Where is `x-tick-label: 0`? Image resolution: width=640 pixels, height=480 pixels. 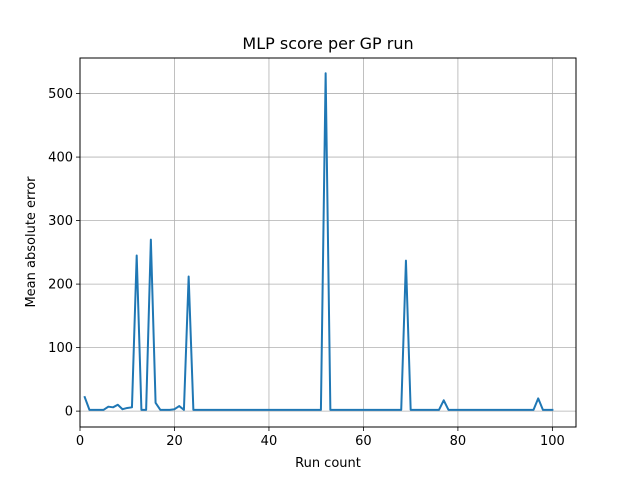 x-tick-label: 0 is located at coordinates (80, 441).